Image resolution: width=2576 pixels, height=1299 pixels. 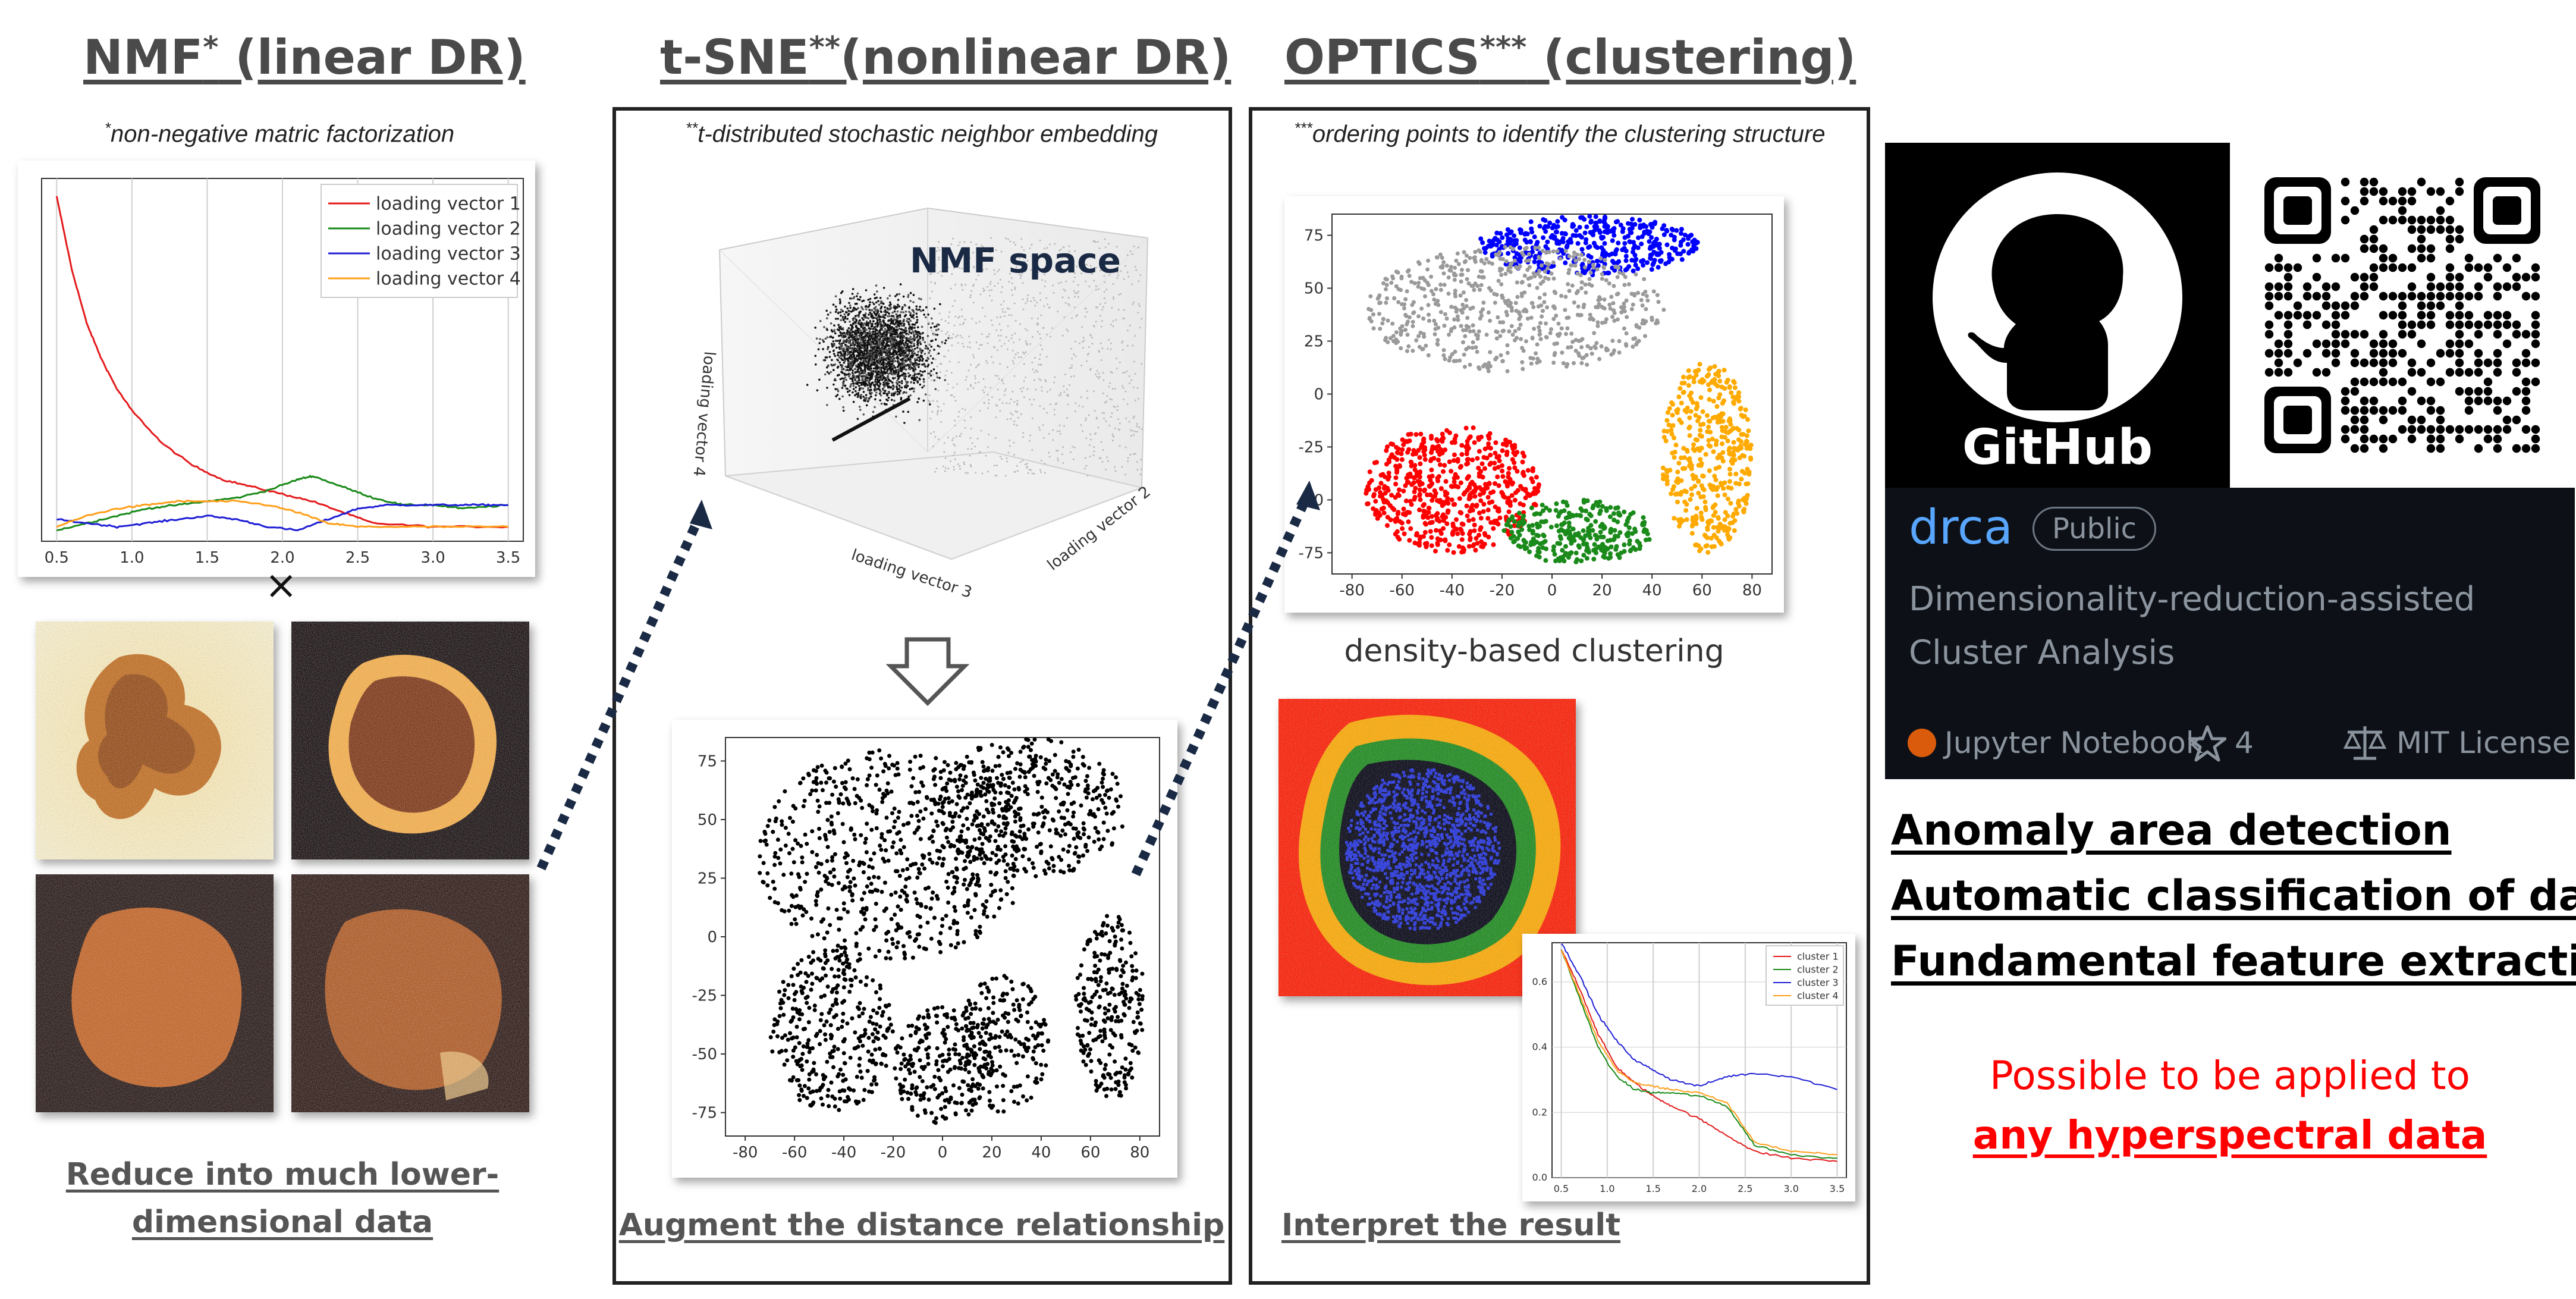 What do you see at coordinates (1015, 260) in the screenshot?
I see `nmf-space-label: NMF space` at bounding box center [1015, 260].